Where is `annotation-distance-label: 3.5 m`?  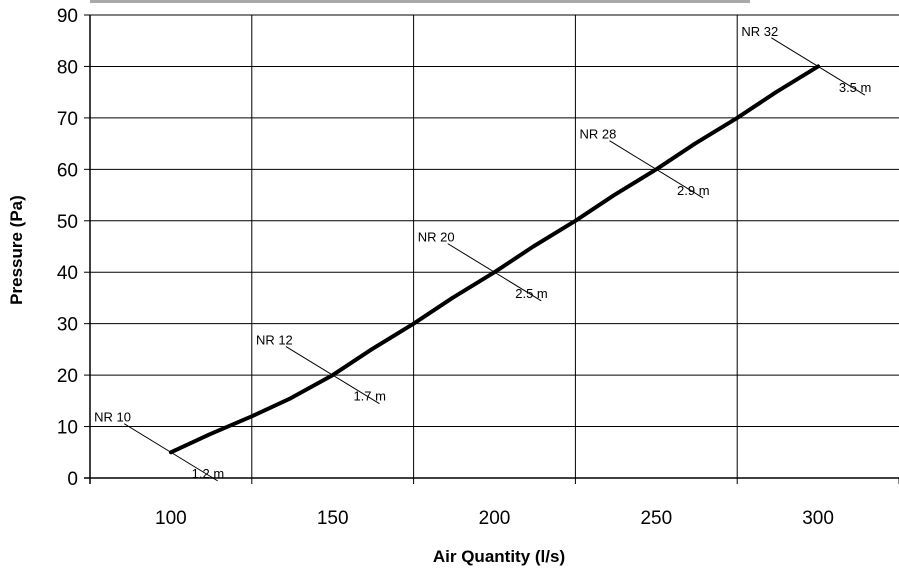
annotation-distance-label: 3.5 m is located at coordinates (855, 87).